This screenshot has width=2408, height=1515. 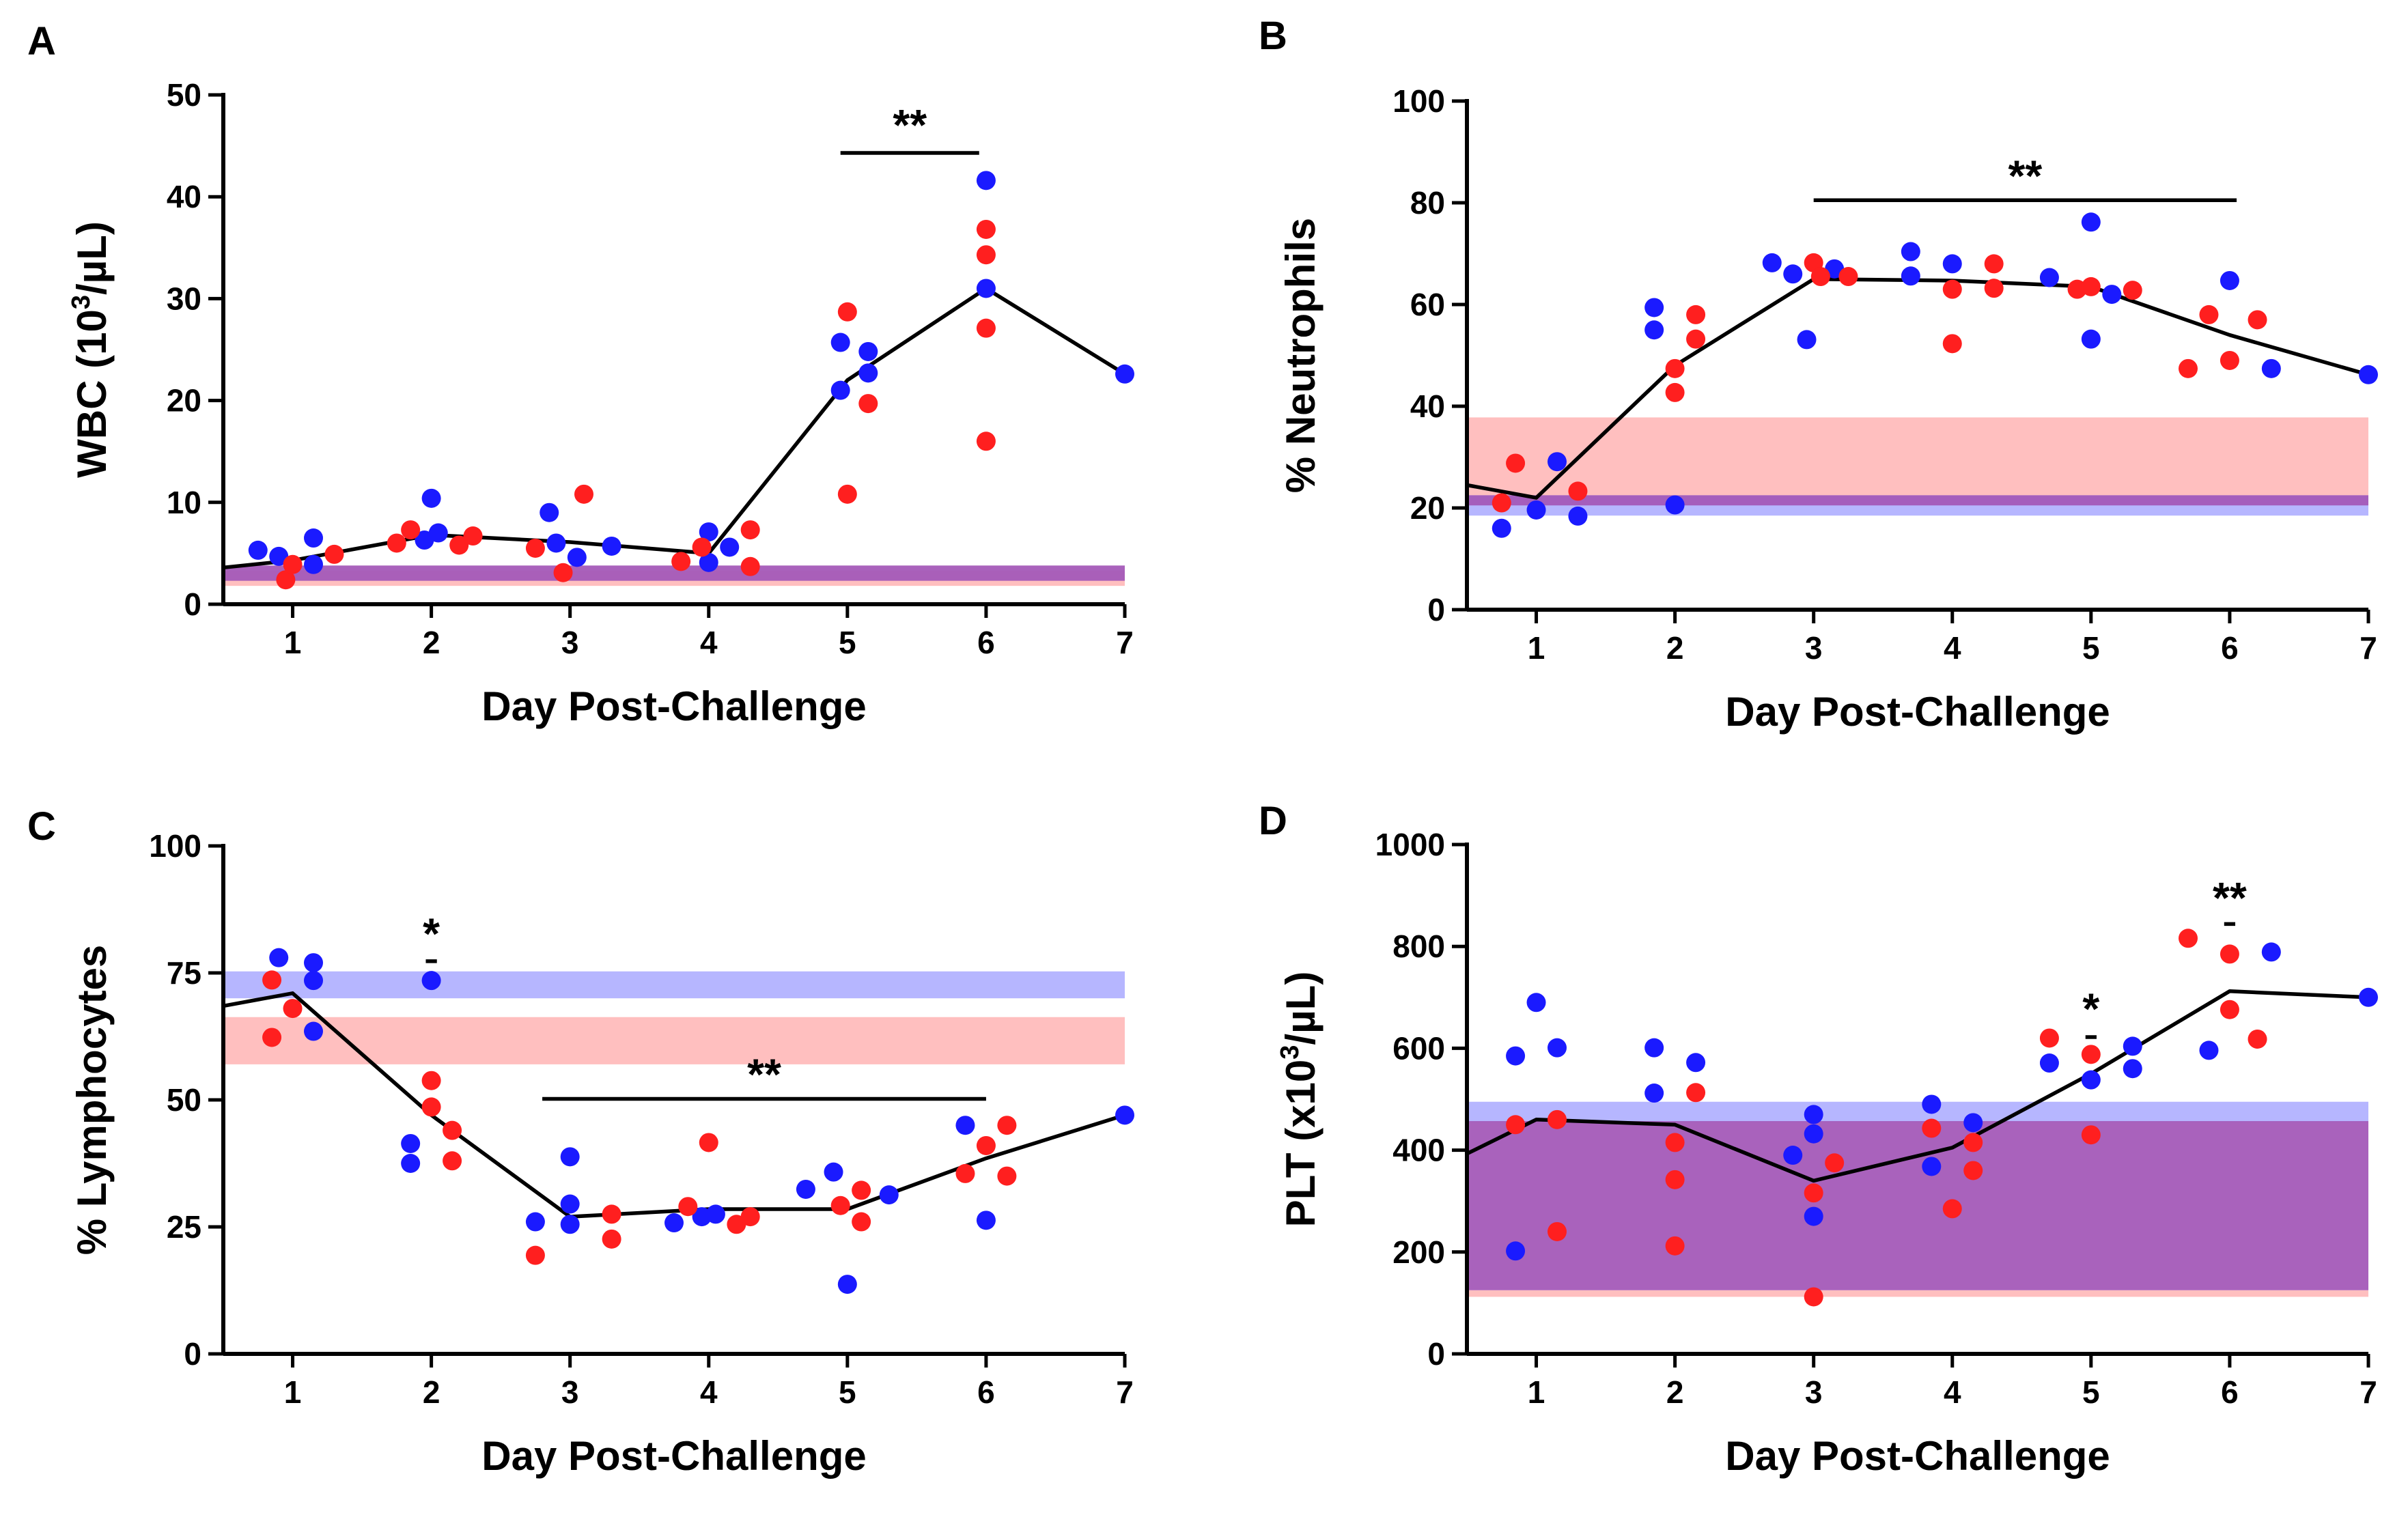 What do you see at coordinates (910, 125) in the screenshot?
I see `significance-marker: **` at bounding box center [910, 125].